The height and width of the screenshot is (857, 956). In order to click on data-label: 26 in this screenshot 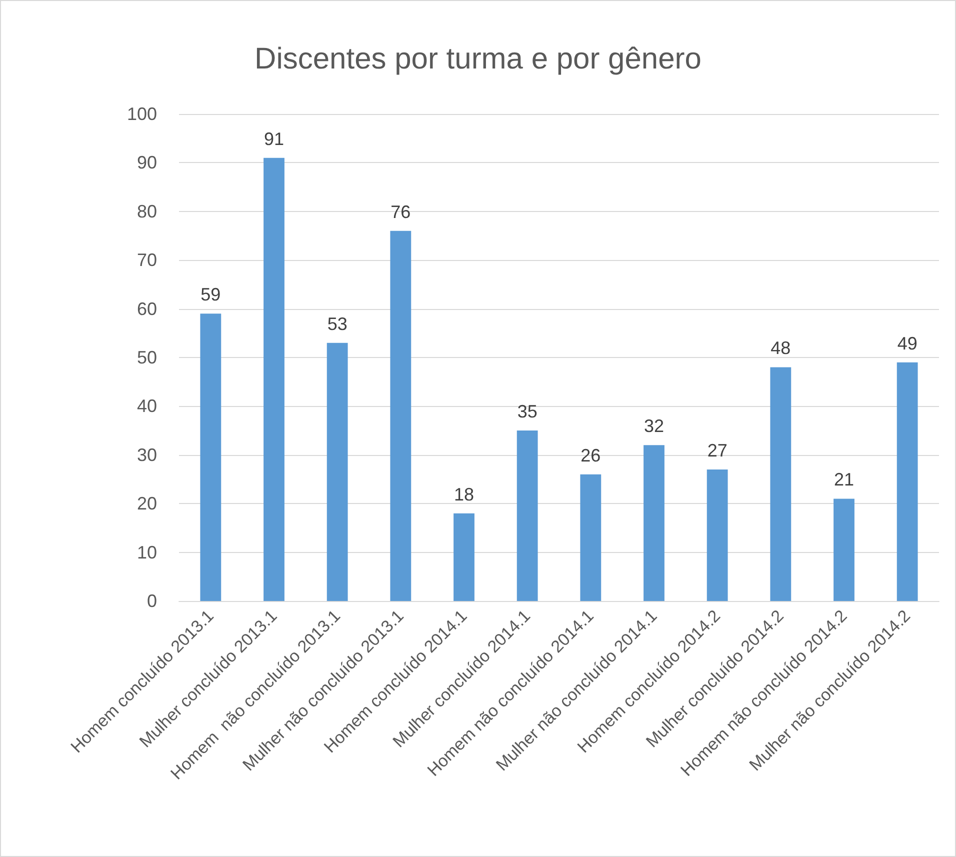, I will do `click(590, 455)`.